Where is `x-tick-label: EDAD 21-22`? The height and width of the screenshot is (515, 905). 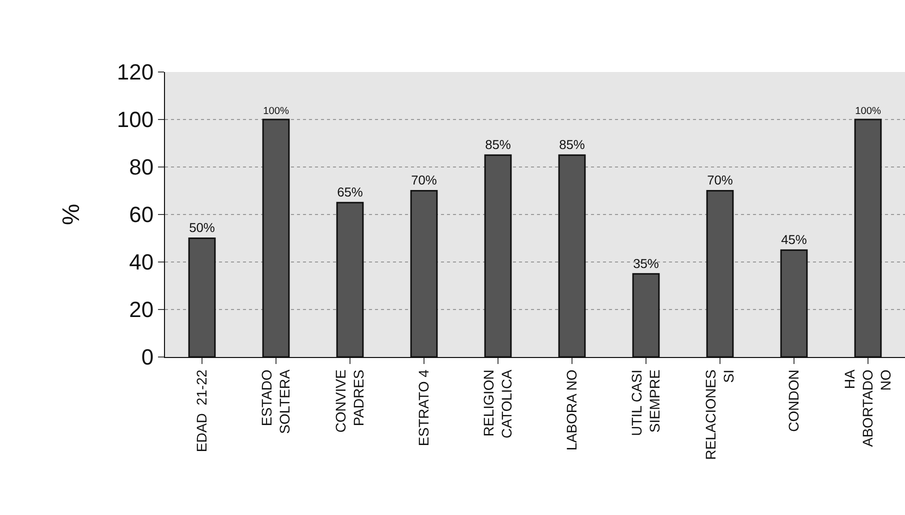
x-tick-label: EDAD 21-22 is located at coordinates (202, 410).